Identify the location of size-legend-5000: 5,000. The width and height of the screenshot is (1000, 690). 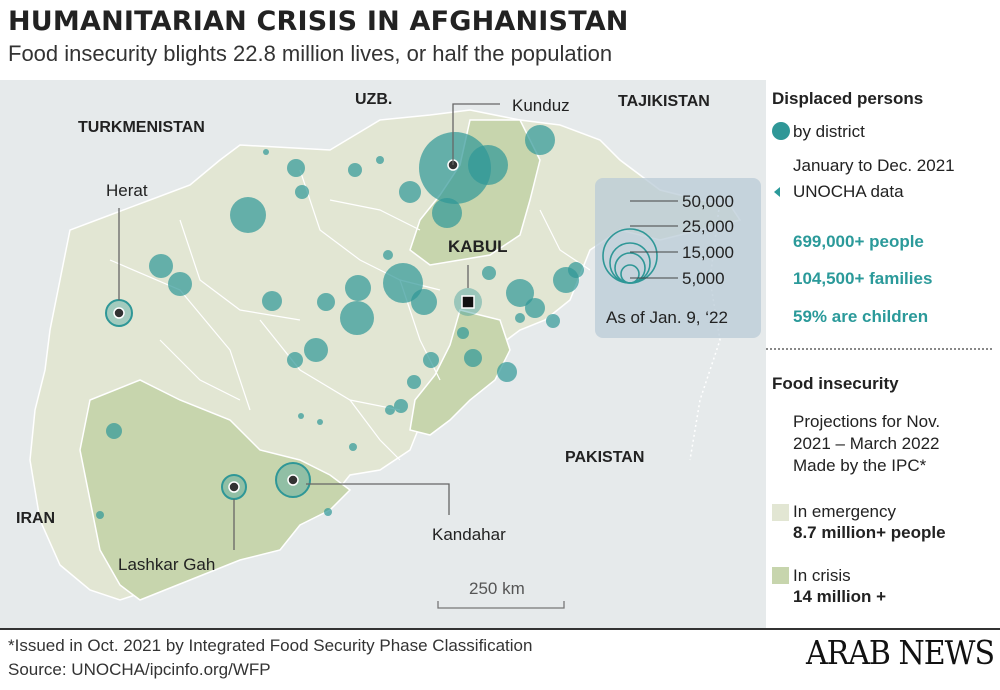
(703, 278).